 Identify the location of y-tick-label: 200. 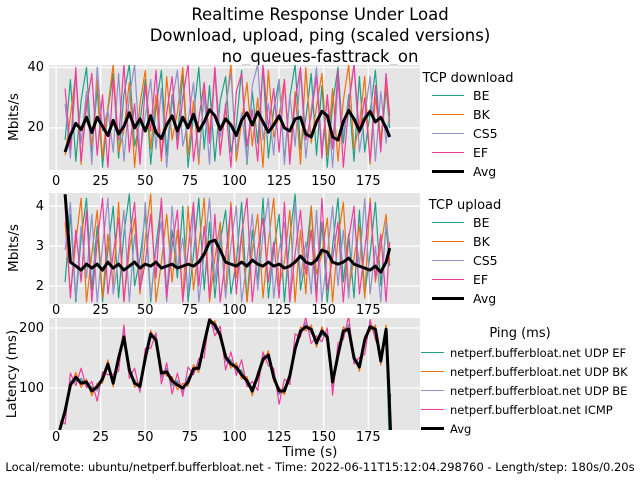
(31, 328).